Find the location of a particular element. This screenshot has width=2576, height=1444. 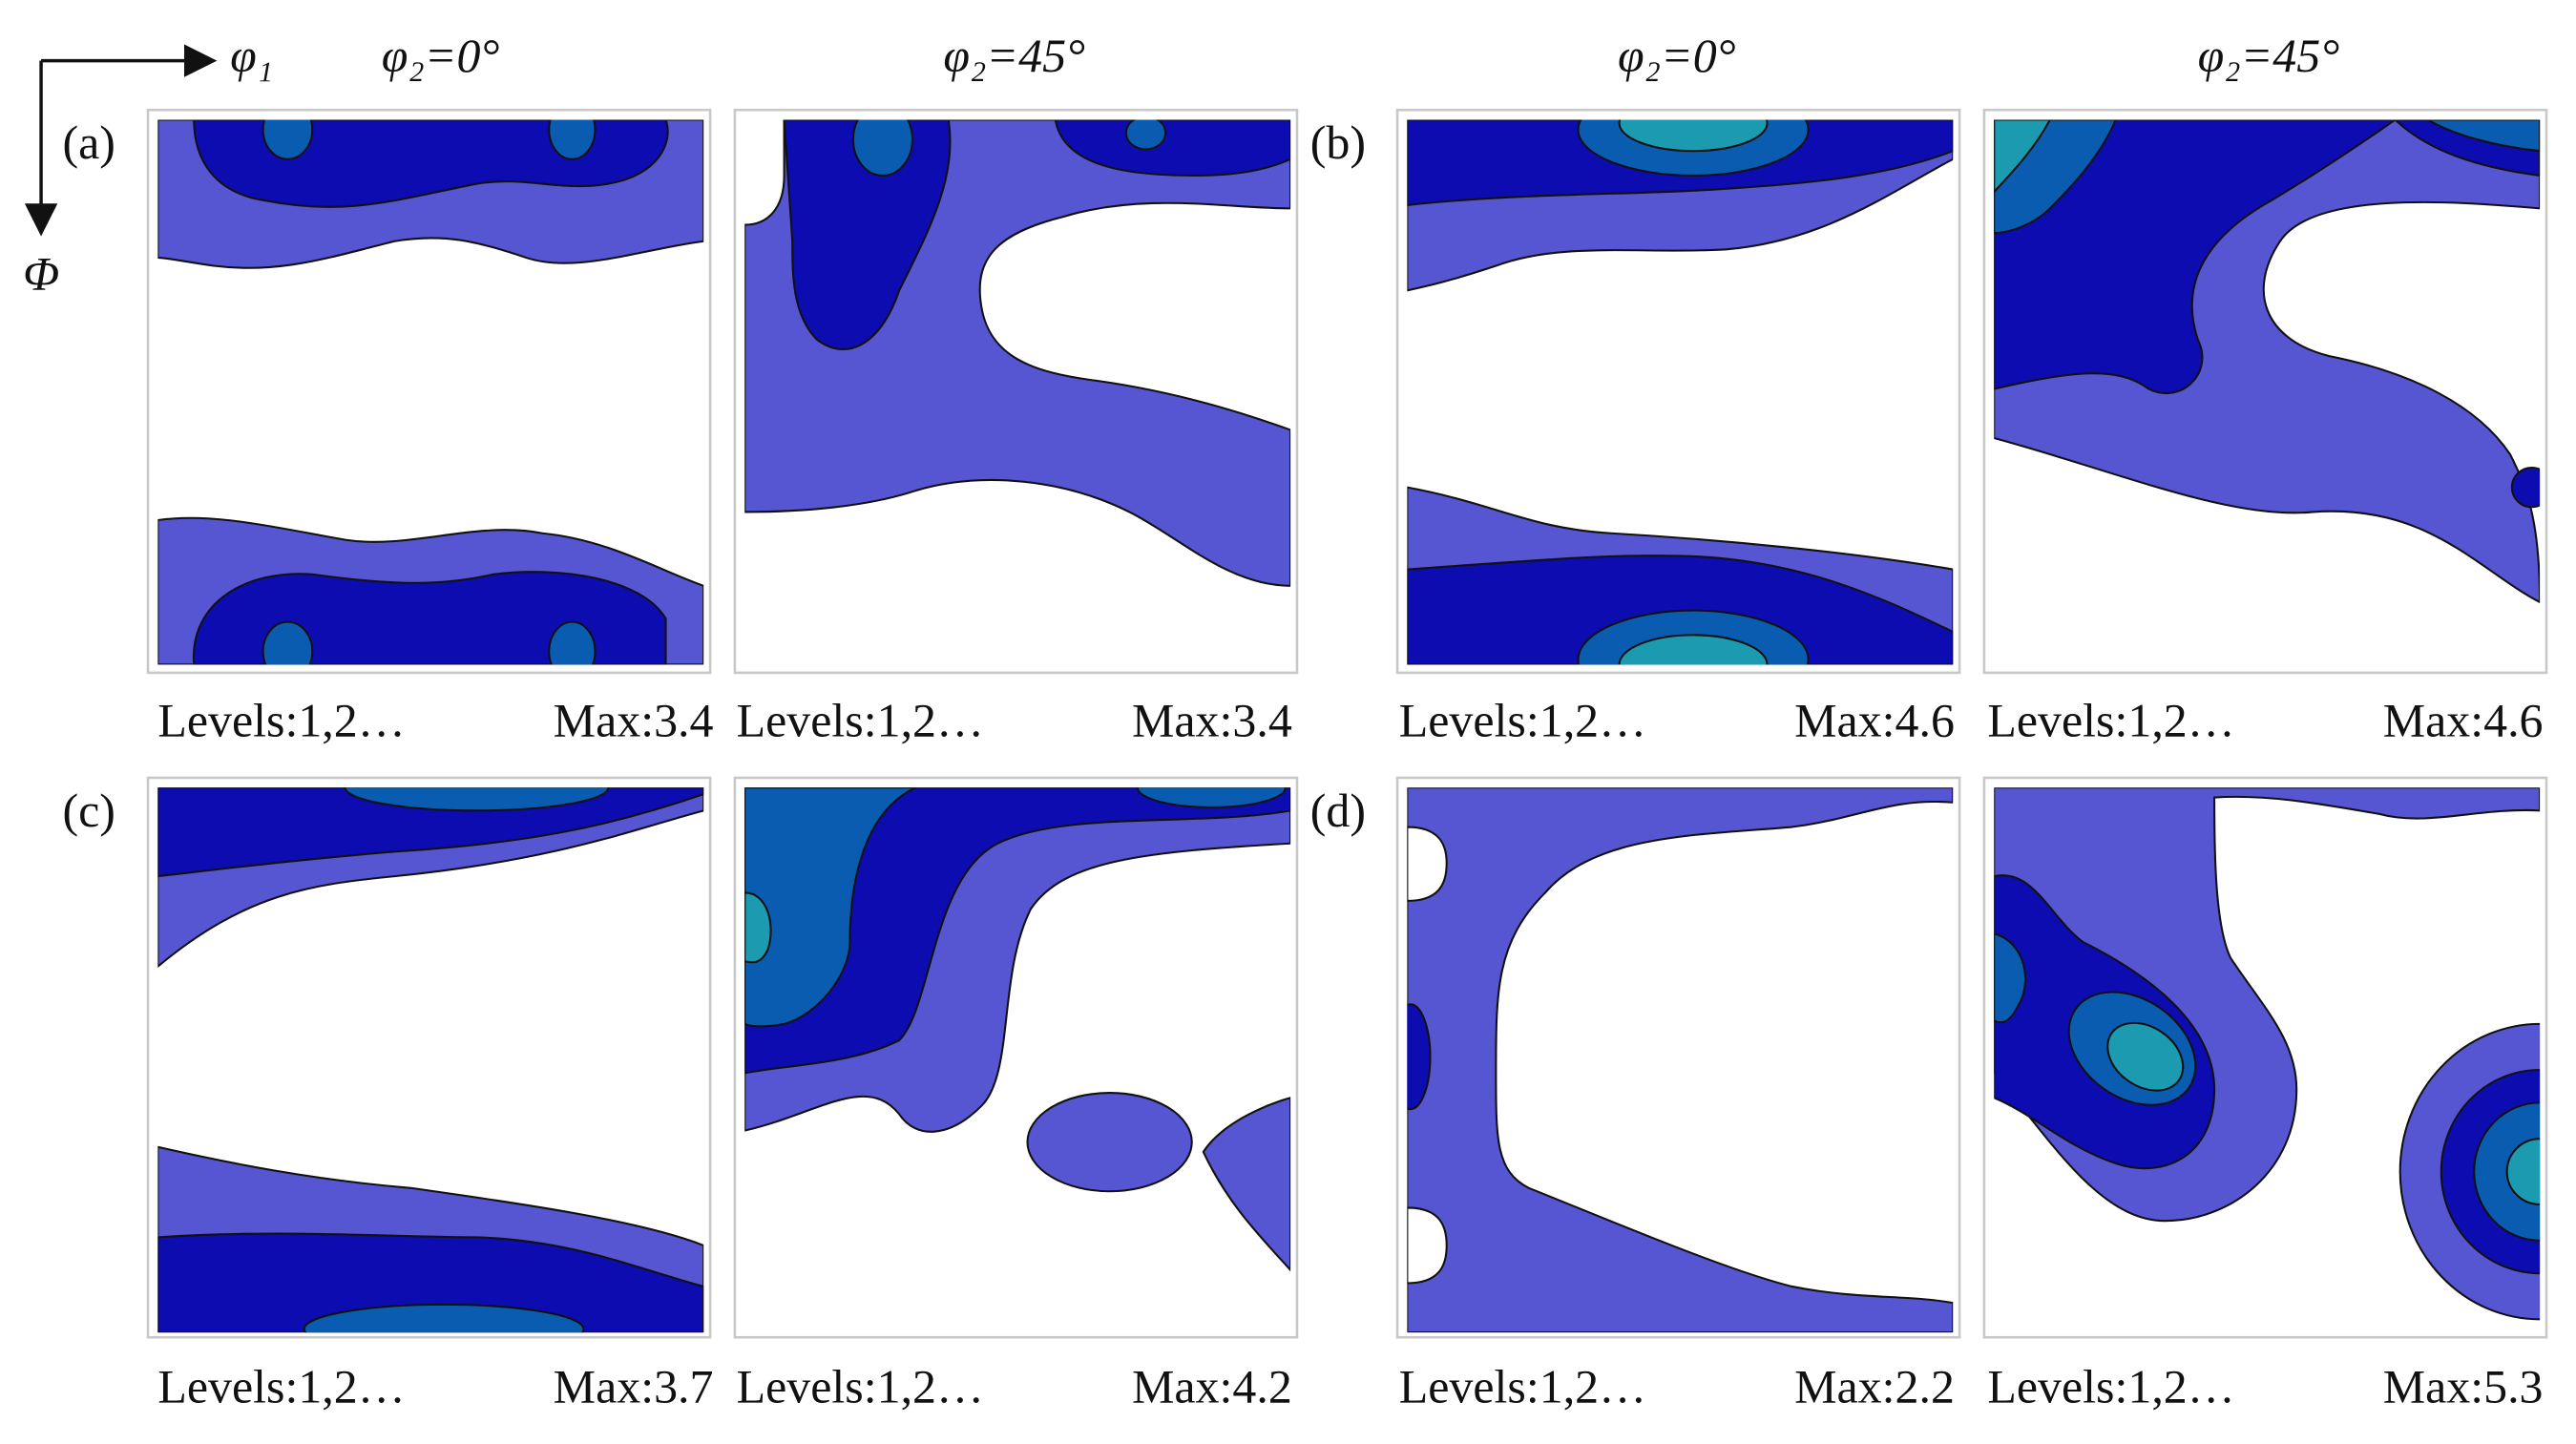

max-caption: Max:3.7 is located at coordinates (634, 1386).